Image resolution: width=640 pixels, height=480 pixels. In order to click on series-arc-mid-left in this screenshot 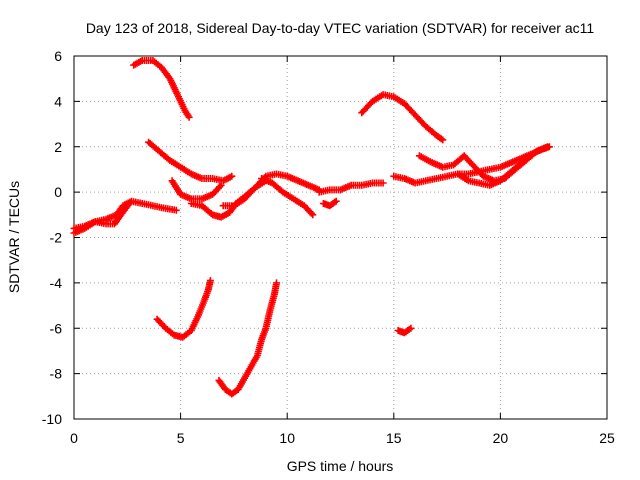, I will do `click(190, 161)`.